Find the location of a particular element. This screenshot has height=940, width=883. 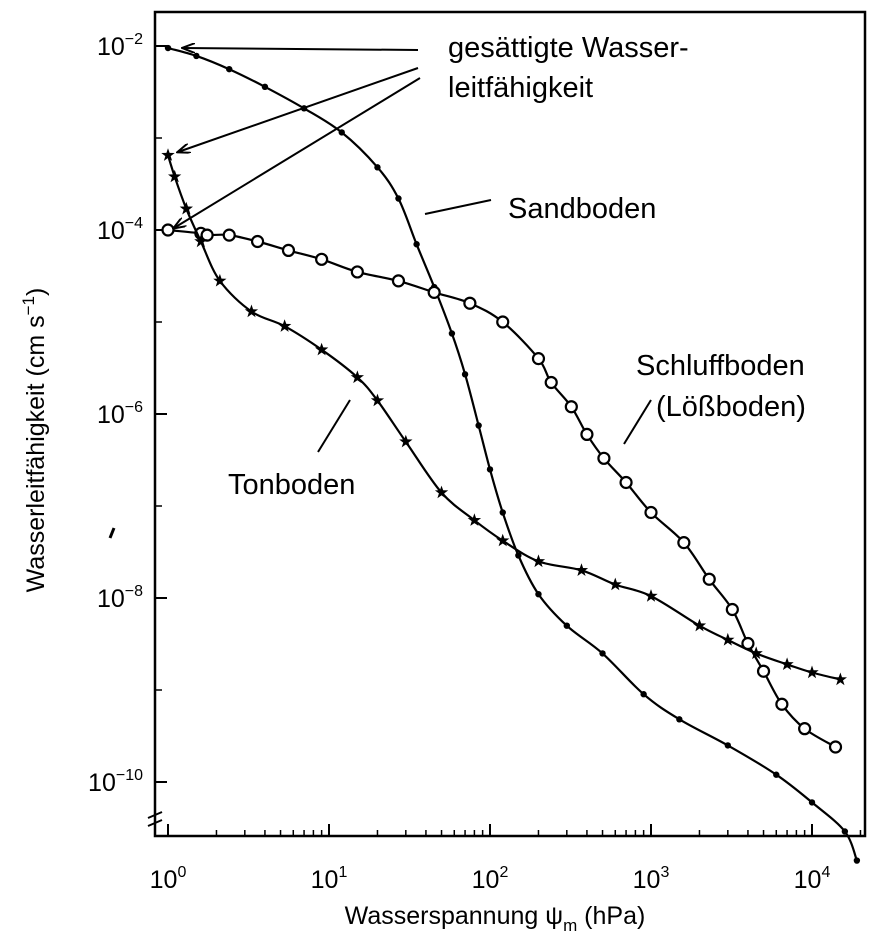

y-axis-title-main: Wasserleitfähigkeit (cm s is located at coordinates (36, 453).